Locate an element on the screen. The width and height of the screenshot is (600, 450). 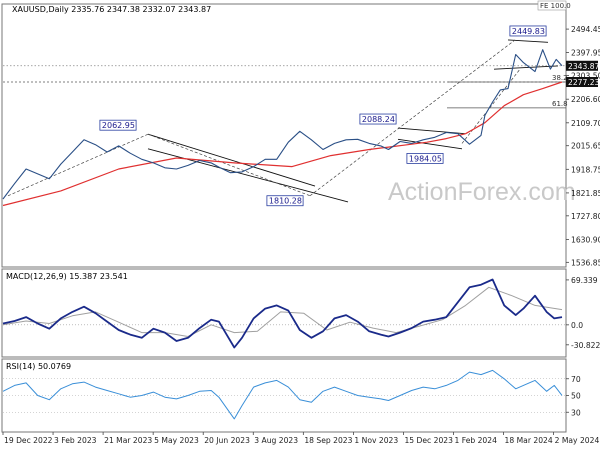
price-annotation: 2088.24 is located at coordinates (378, 119).